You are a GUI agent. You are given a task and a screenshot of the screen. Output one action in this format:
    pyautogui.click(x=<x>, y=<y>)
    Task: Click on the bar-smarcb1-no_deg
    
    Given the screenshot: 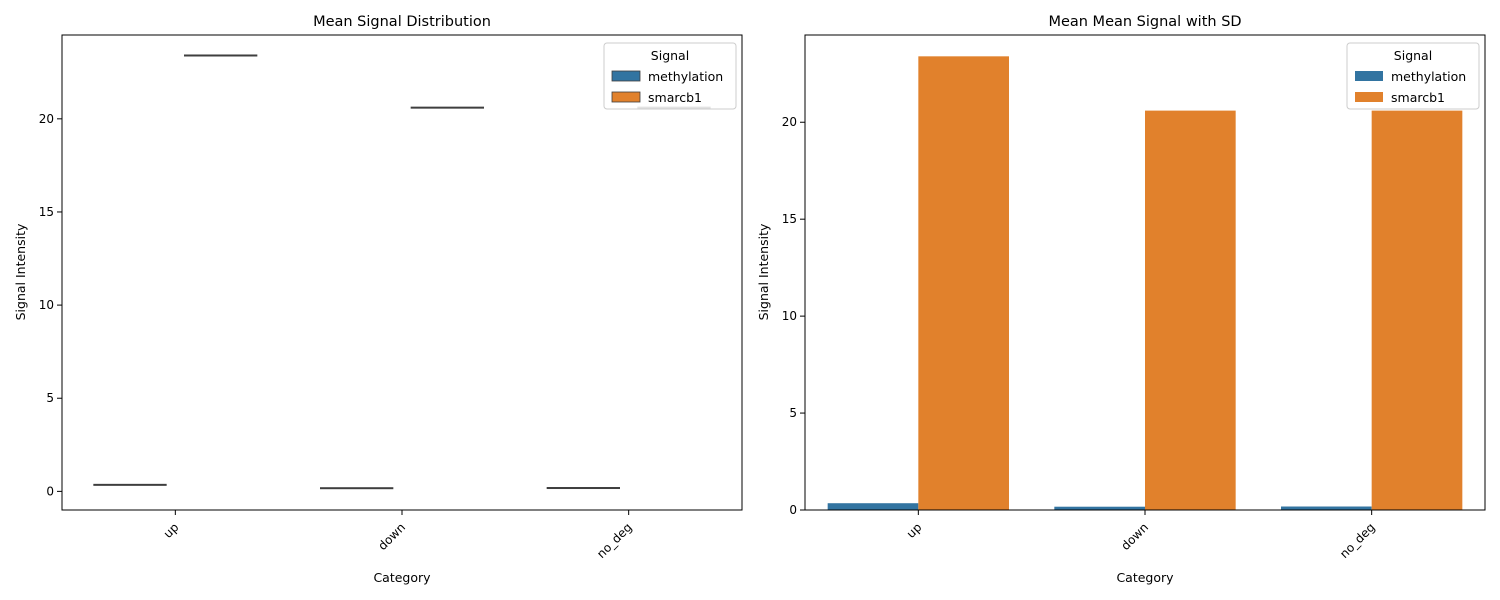 What is the action you would take?
    pyautogui.click(x=1417, y=310)
    